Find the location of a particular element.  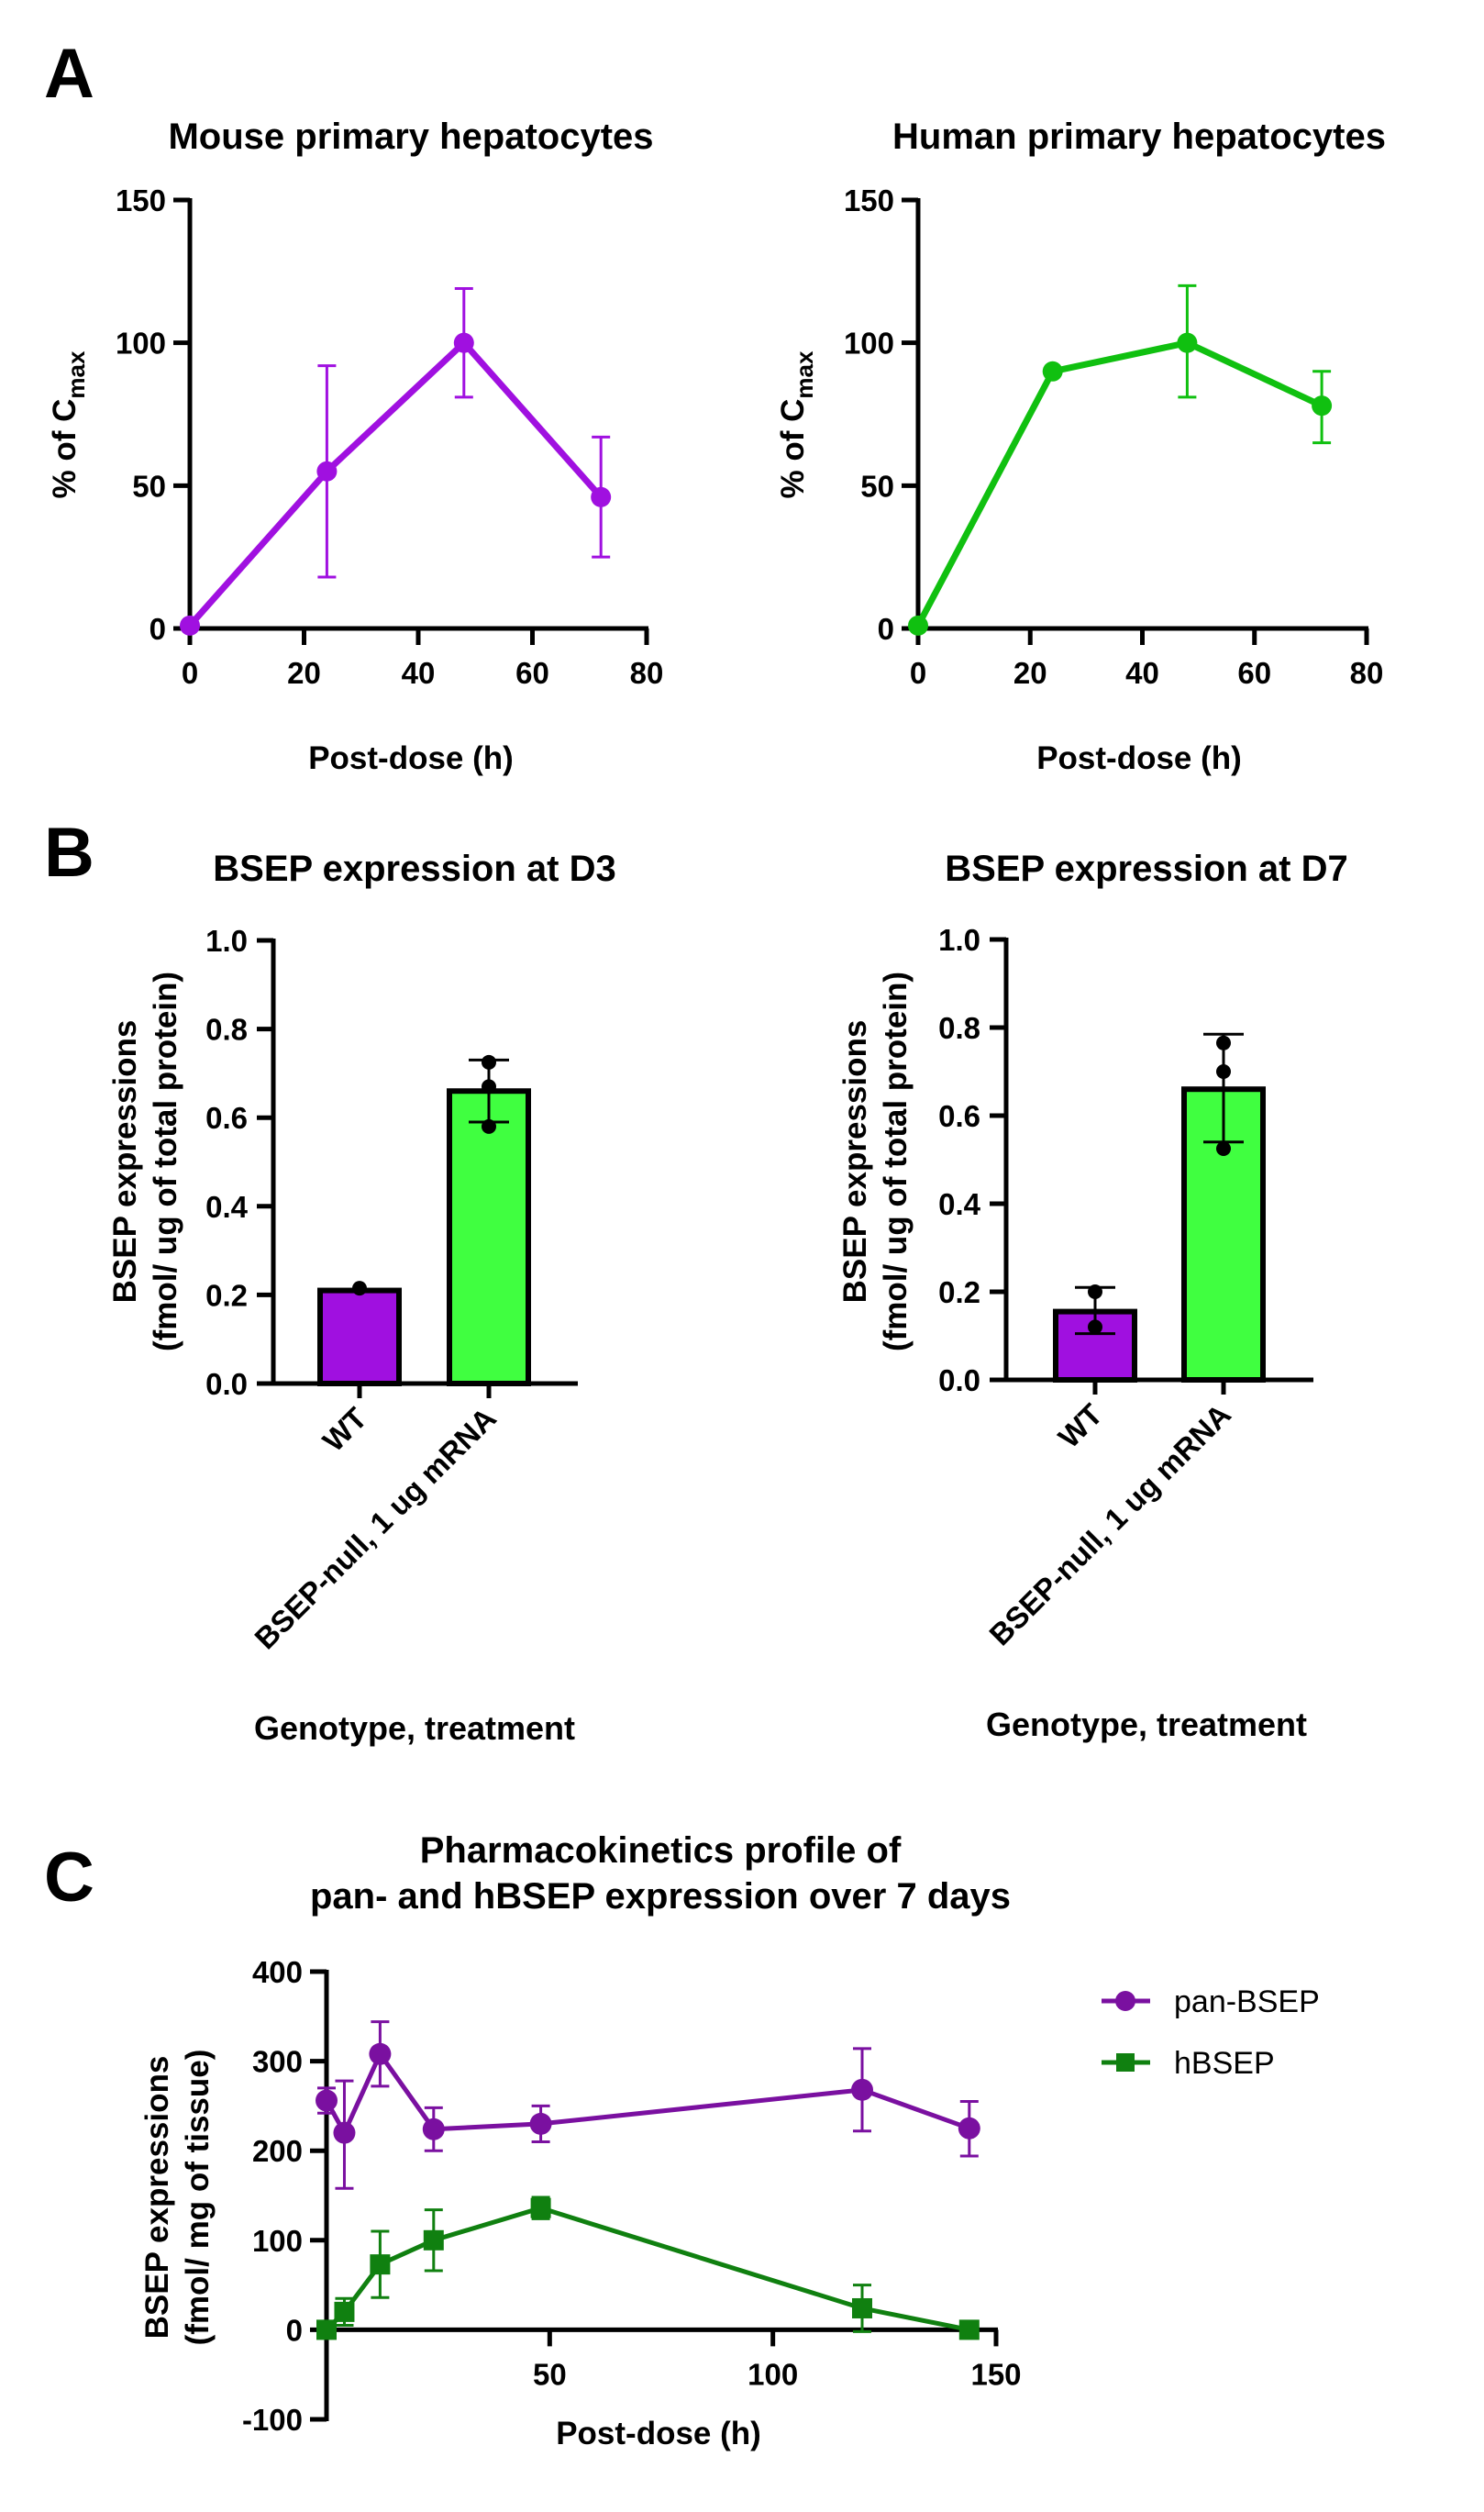

series-line-pan-bsep is located at coordinates (647, 2093).